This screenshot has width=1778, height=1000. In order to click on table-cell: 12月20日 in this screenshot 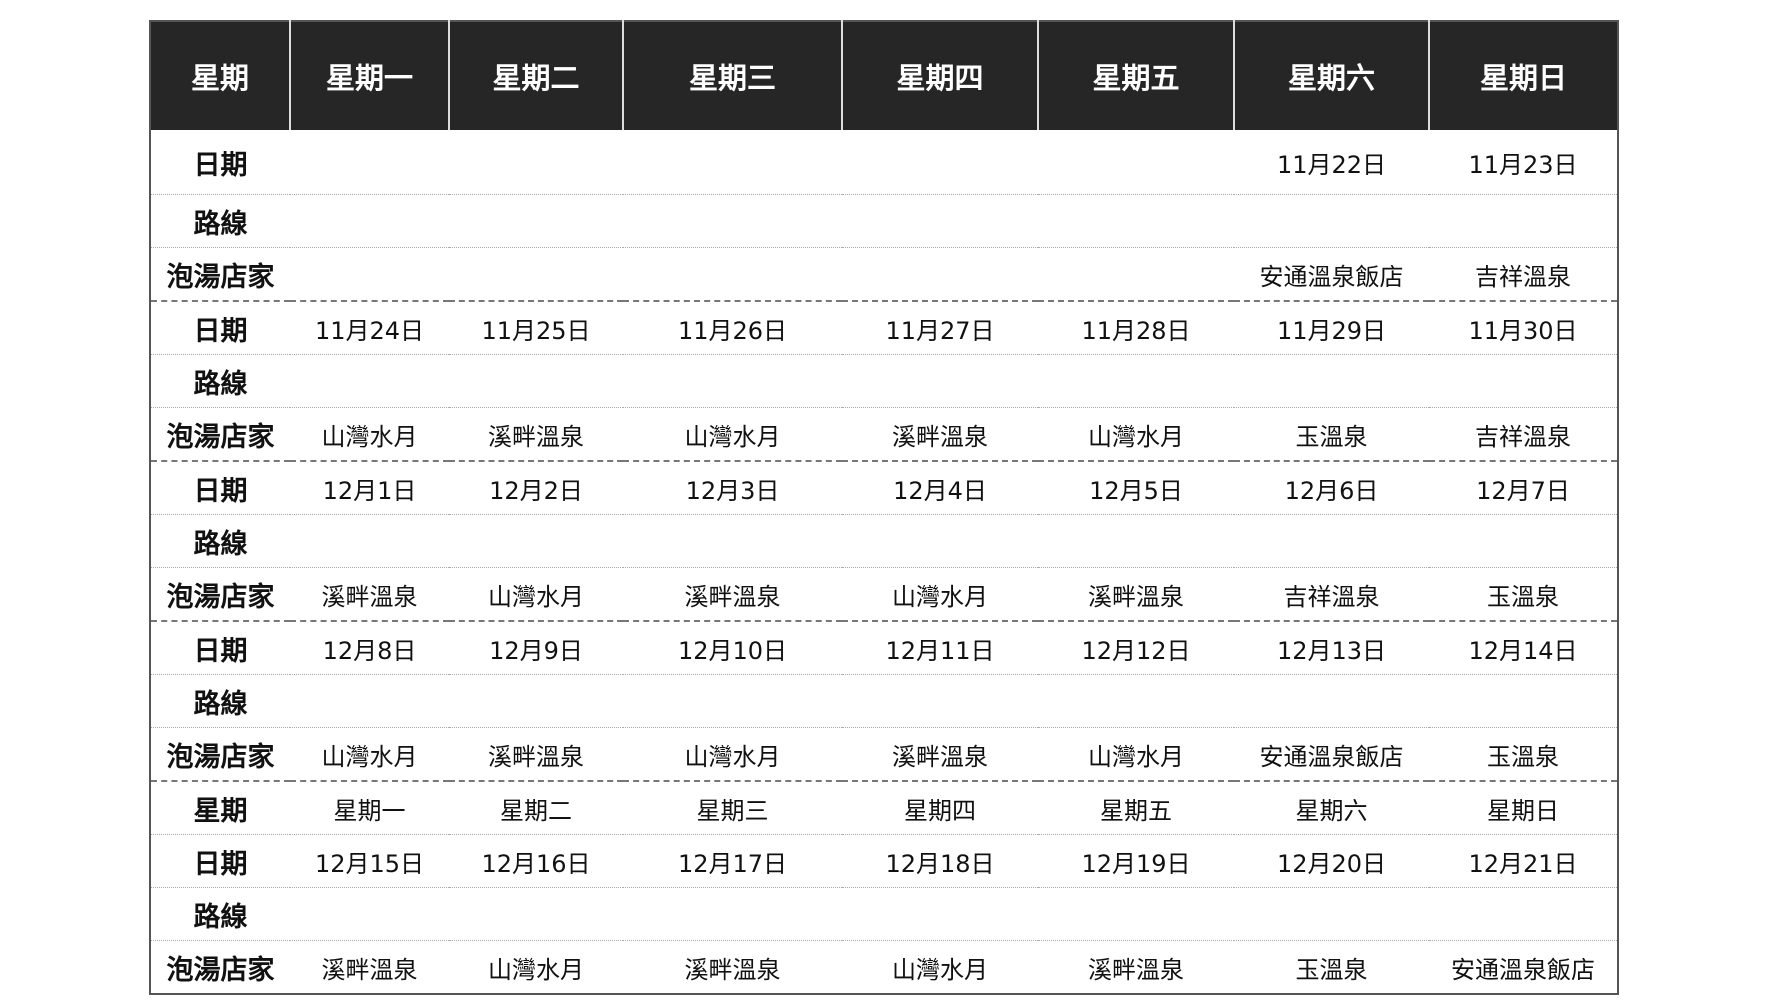, I will do `click(1331, 861)`.